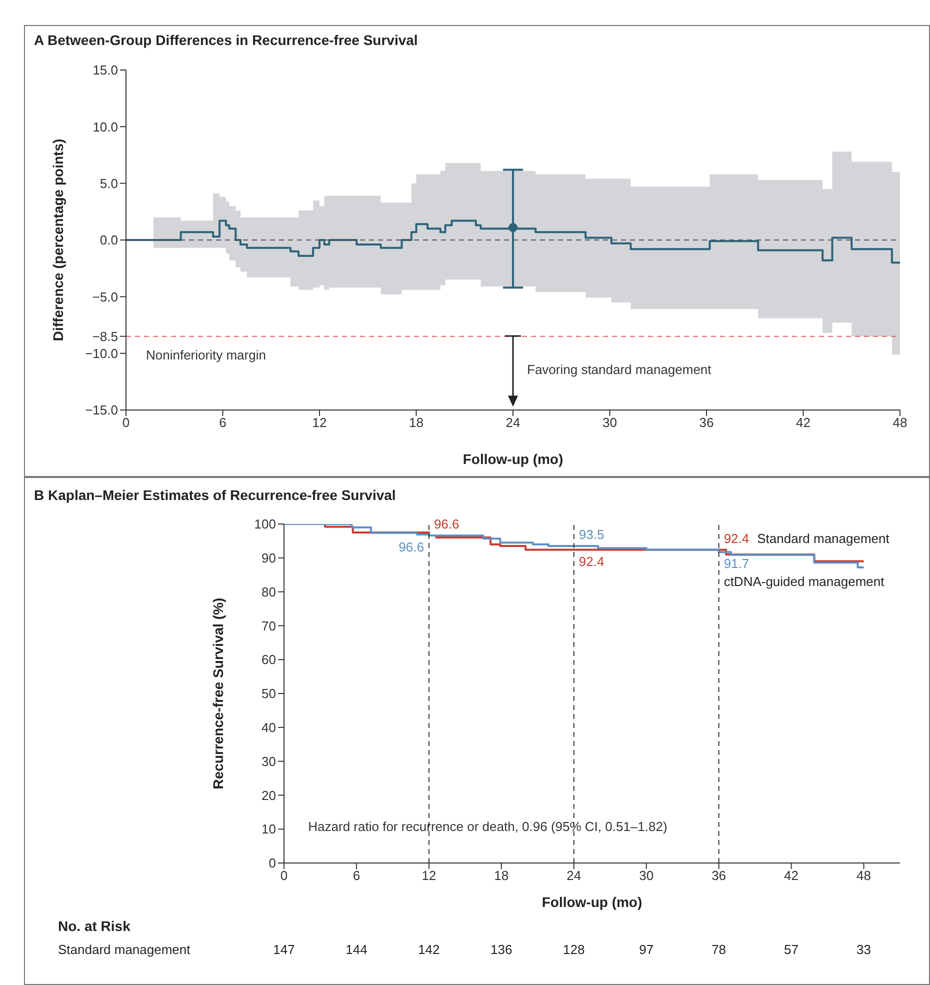  Describe the element at coordinates (619, 369) in the screenshot. I see `annotation: Favoring standard management` at that location.